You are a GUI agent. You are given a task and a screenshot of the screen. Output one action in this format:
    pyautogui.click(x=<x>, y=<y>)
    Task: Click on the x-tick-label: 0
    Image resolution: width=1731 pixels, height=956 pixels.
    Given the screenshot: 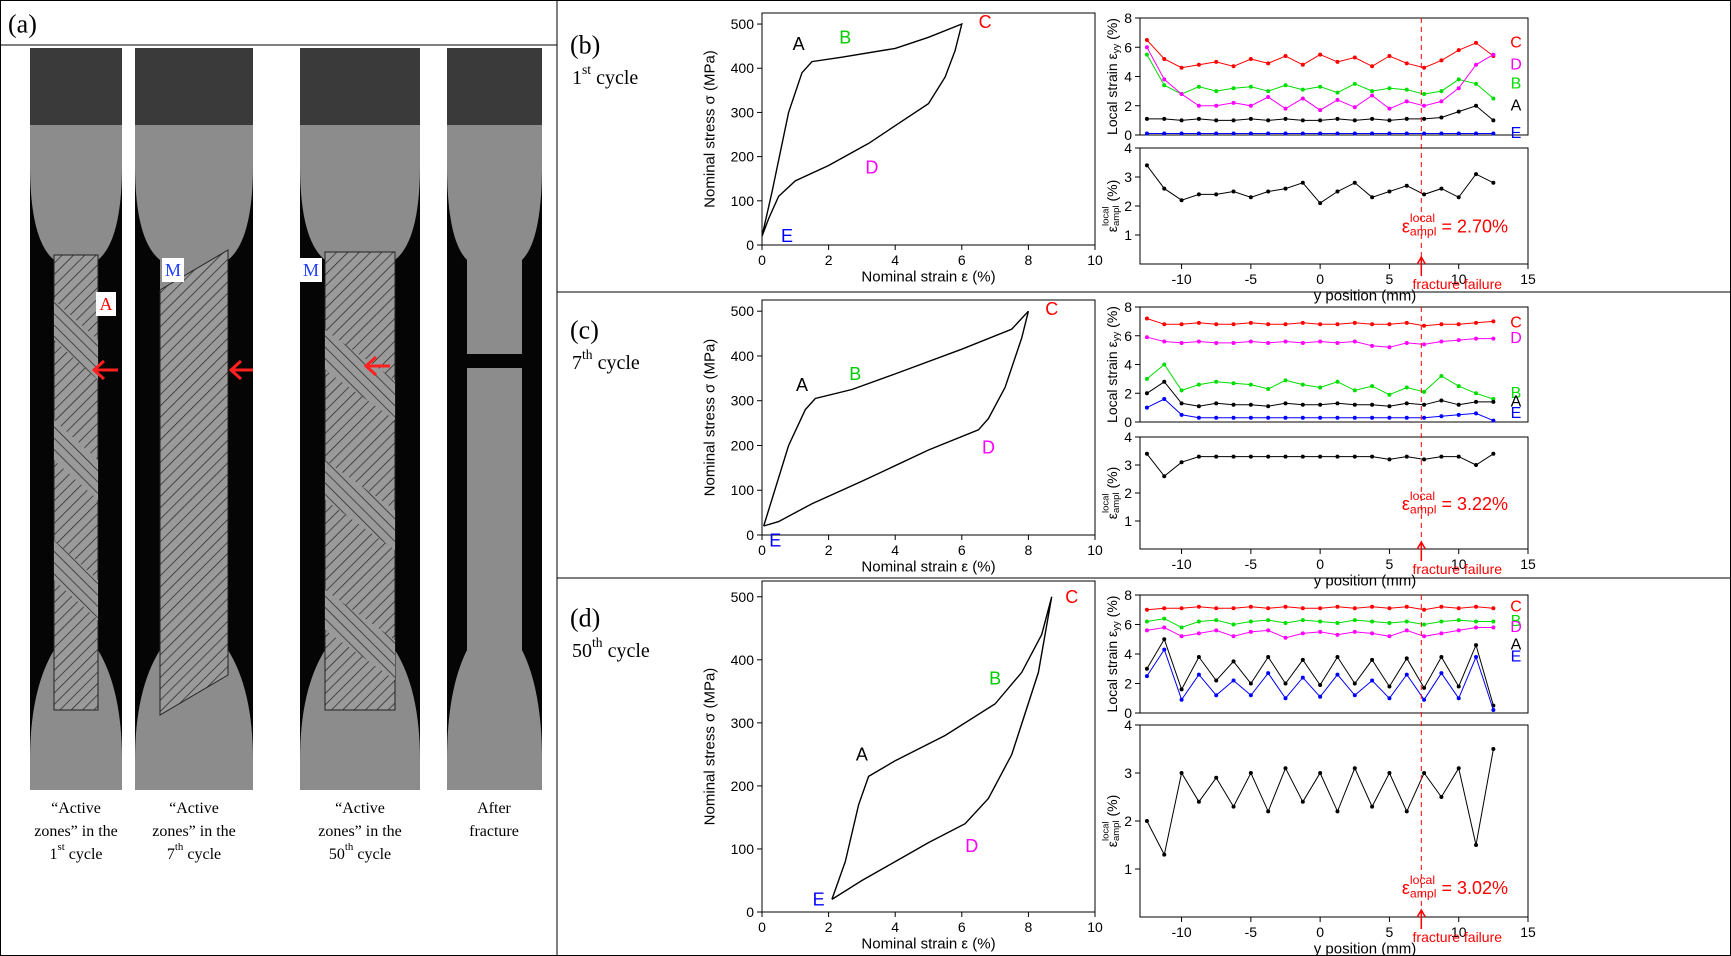 What is the action you would take?
    pyautogui.click(x=1320, y=279)
    